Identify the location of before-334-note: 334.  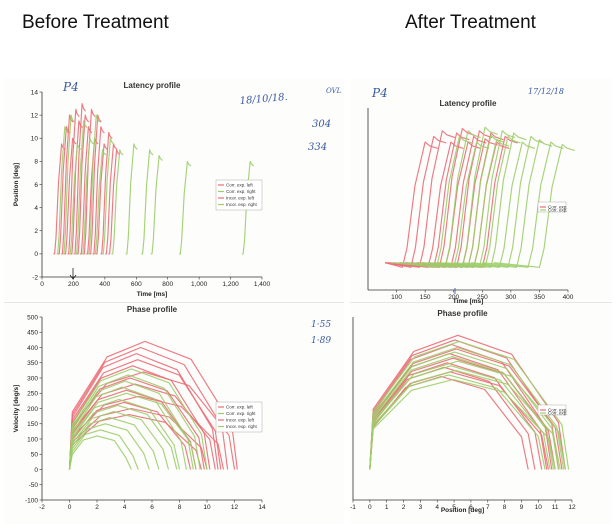
(317, 147).